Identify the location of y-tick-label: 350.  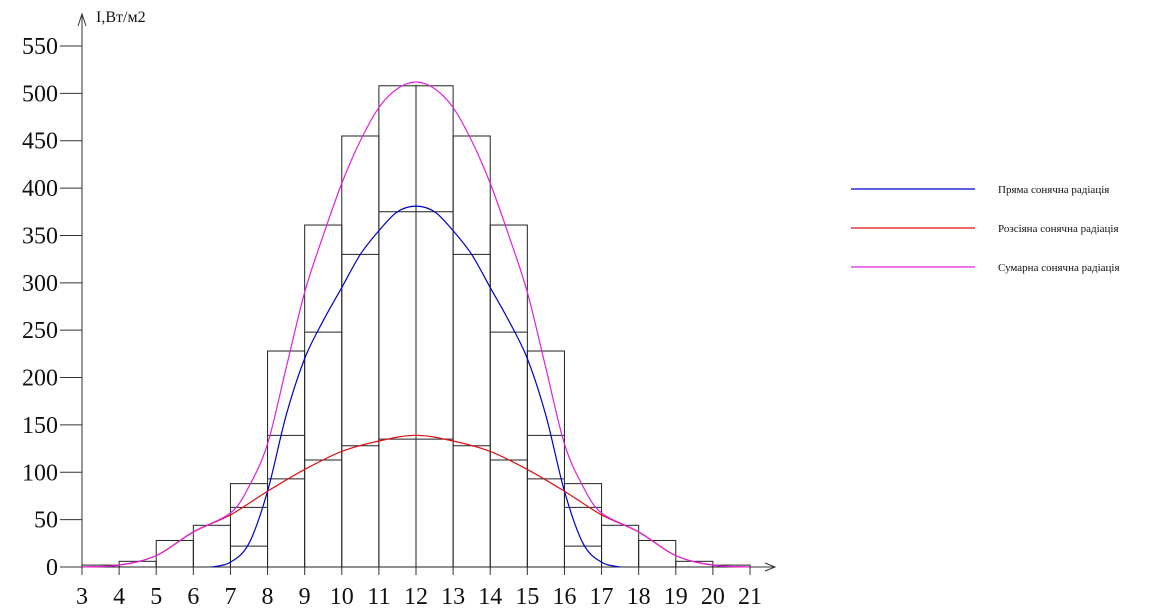
(40, 236).